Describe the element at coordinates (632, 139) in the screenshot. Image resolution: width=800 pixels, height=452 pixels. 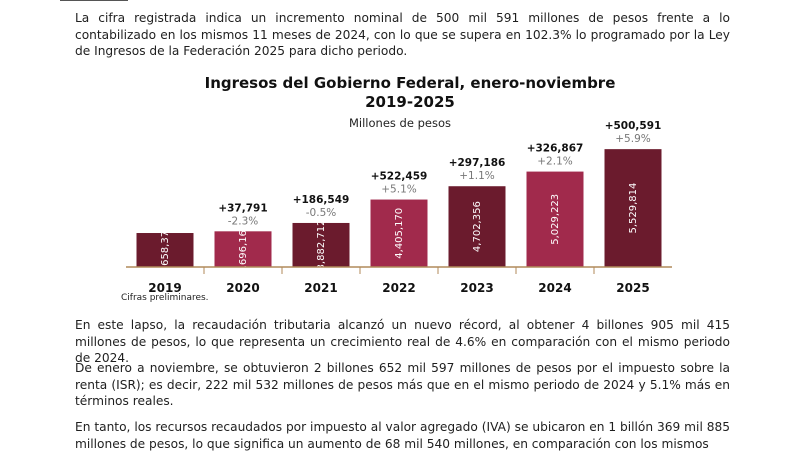
I see `real-change-label: +5.9%` at that location.